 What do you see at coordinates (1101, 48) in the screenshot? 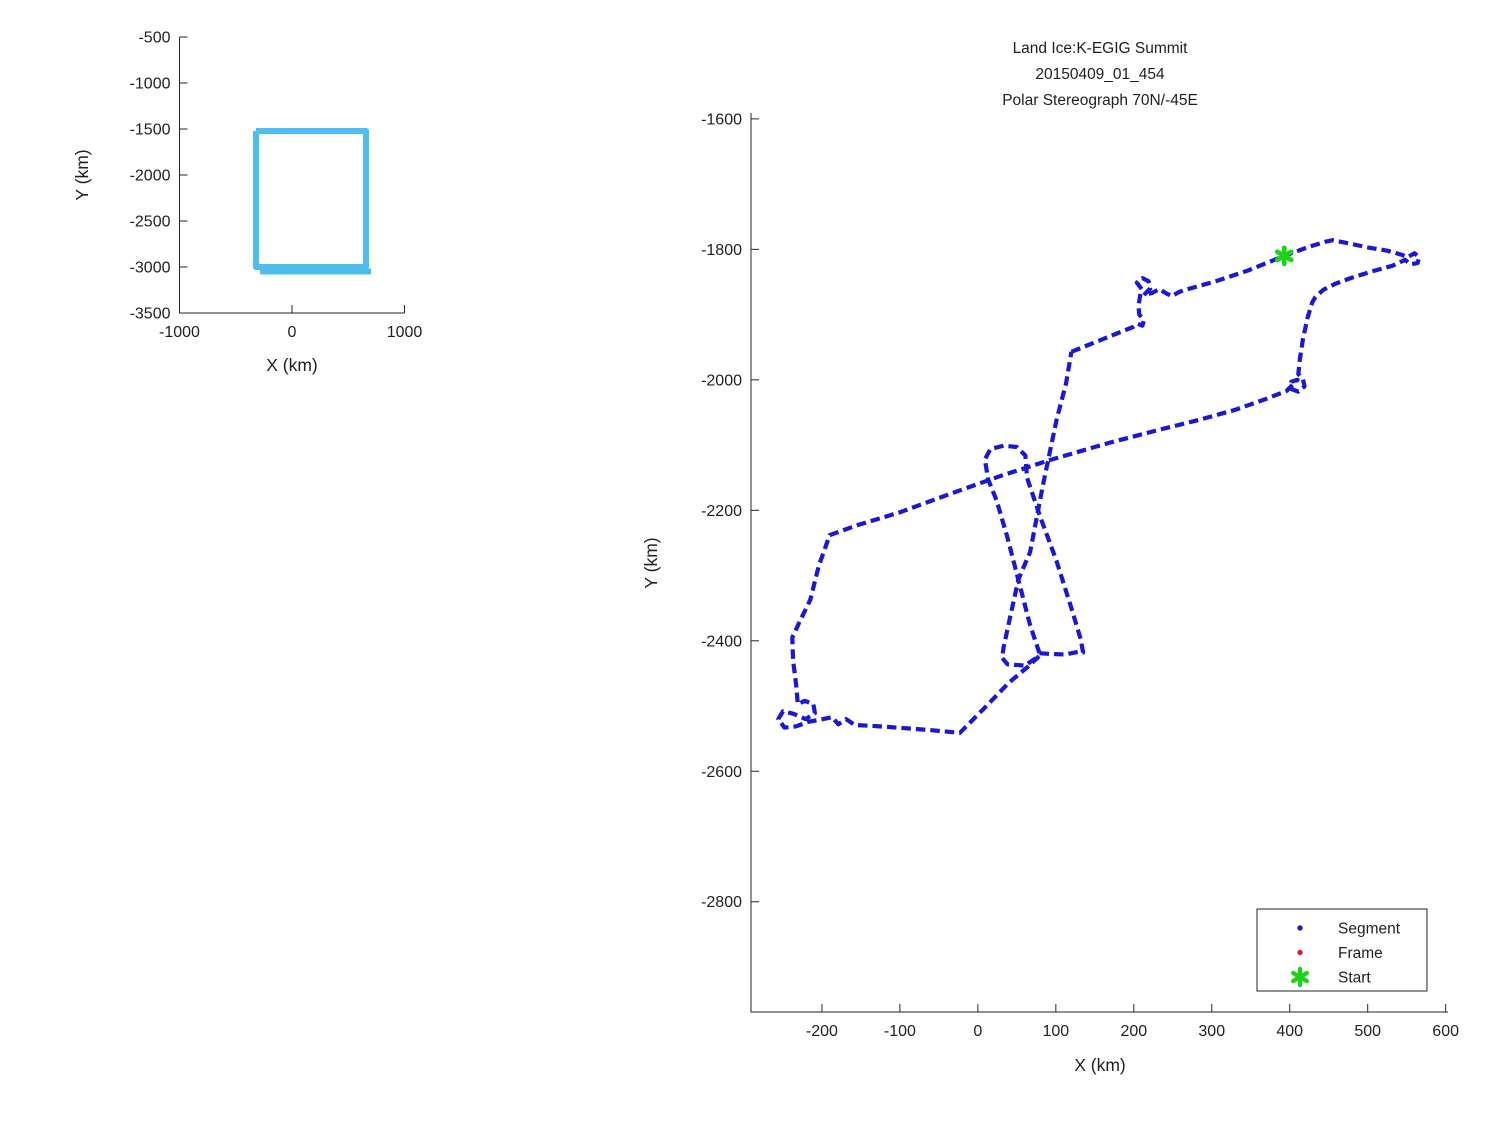
I see `plot-title-line1: Land Ice:K-EGIG Summit` at bounding box center [1101, 48].